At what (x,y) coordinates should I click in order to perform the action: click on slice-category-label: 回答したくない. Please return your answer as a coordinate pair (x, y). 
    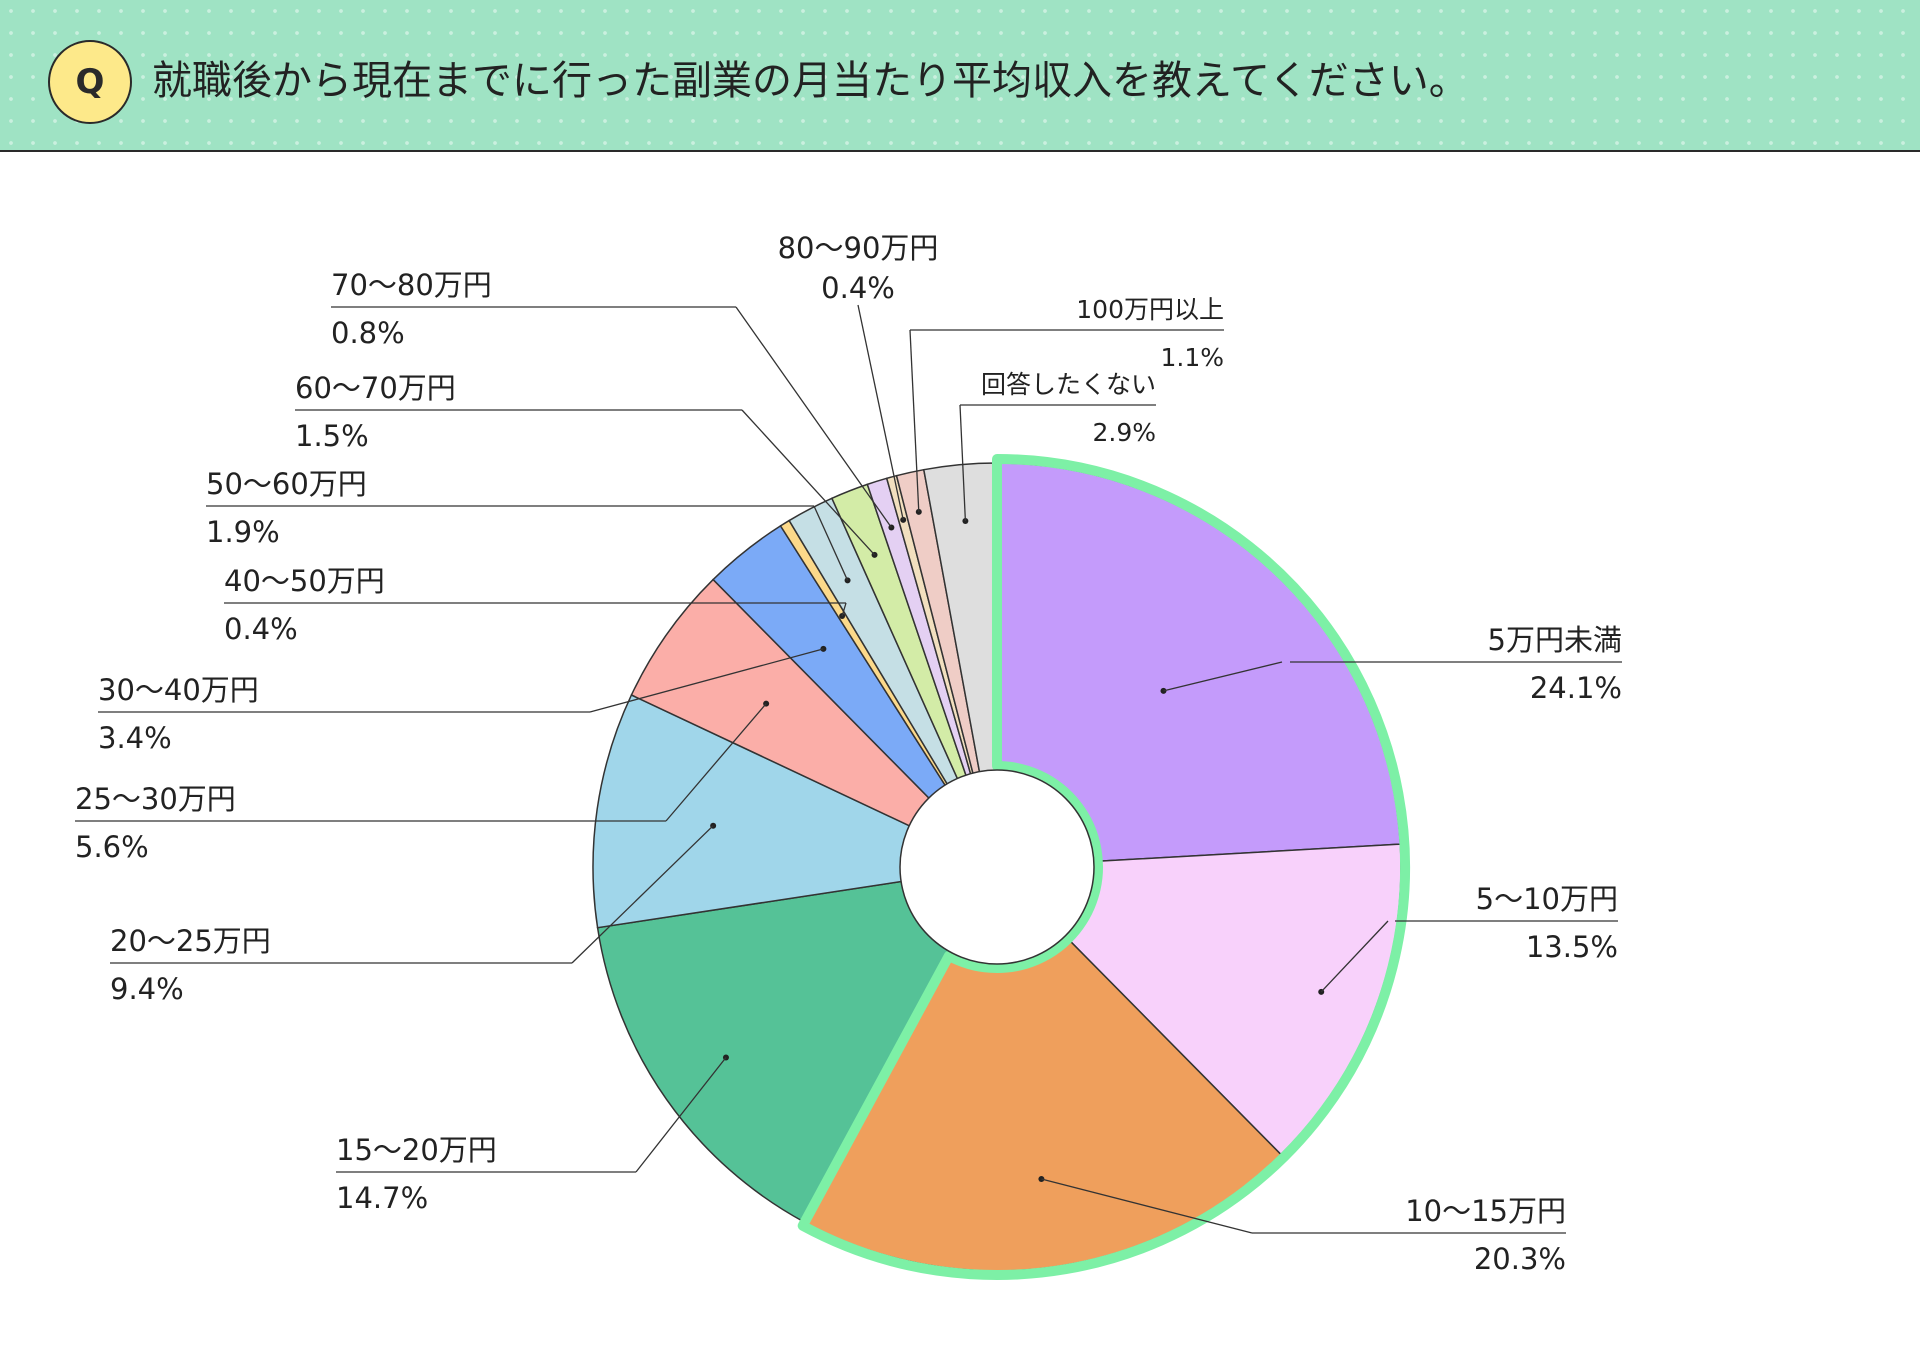
    Looking at the image, I should click on (1068, 384).